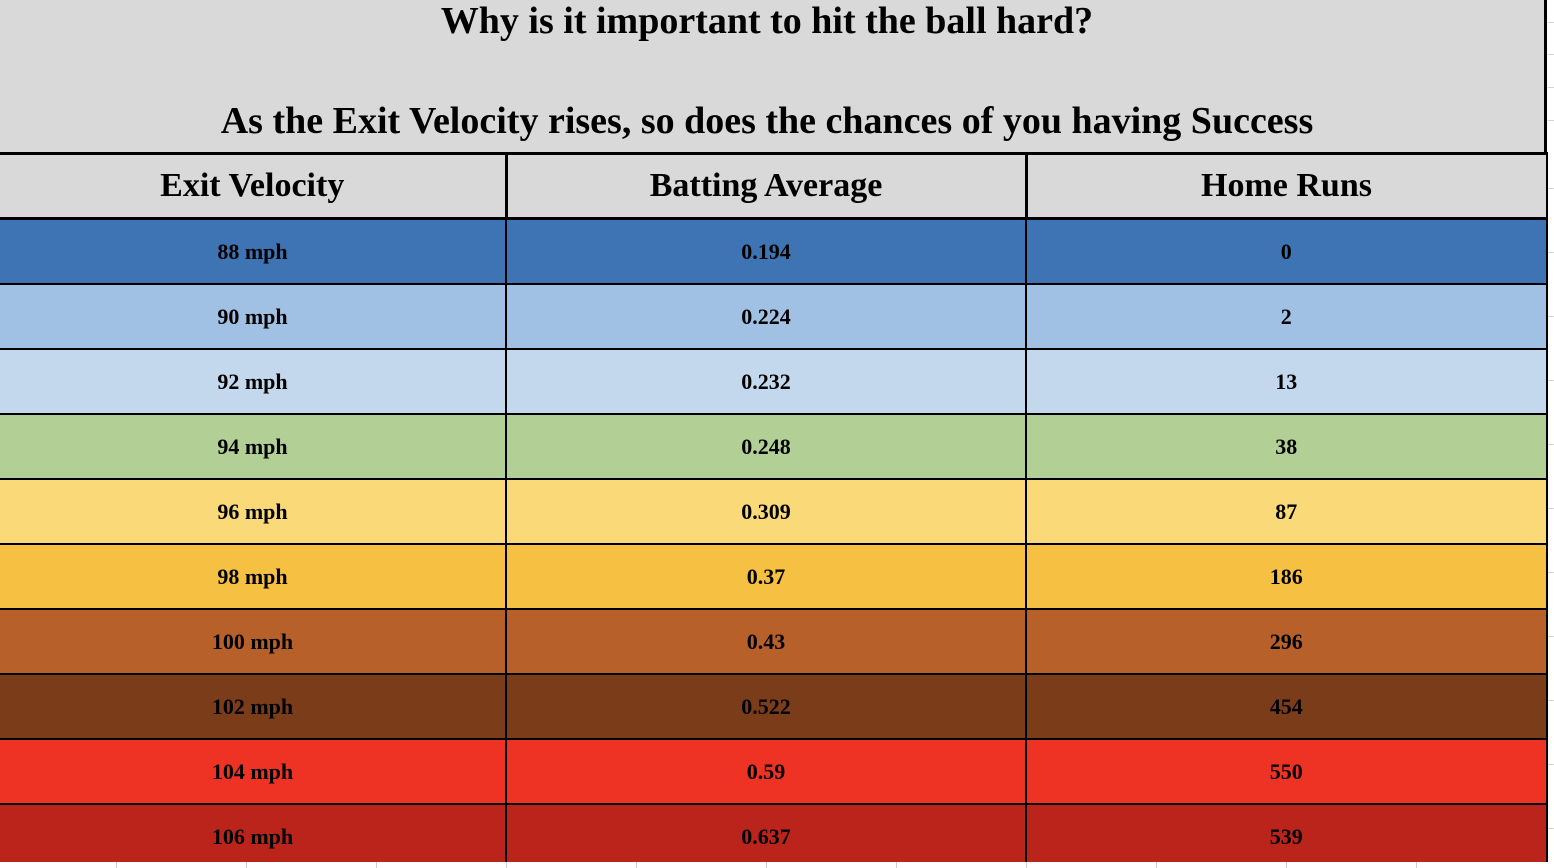 This screenshot has width=1554, height=868. I want to click on table-row: 94 mph 0.248 38, so click(774, 446).